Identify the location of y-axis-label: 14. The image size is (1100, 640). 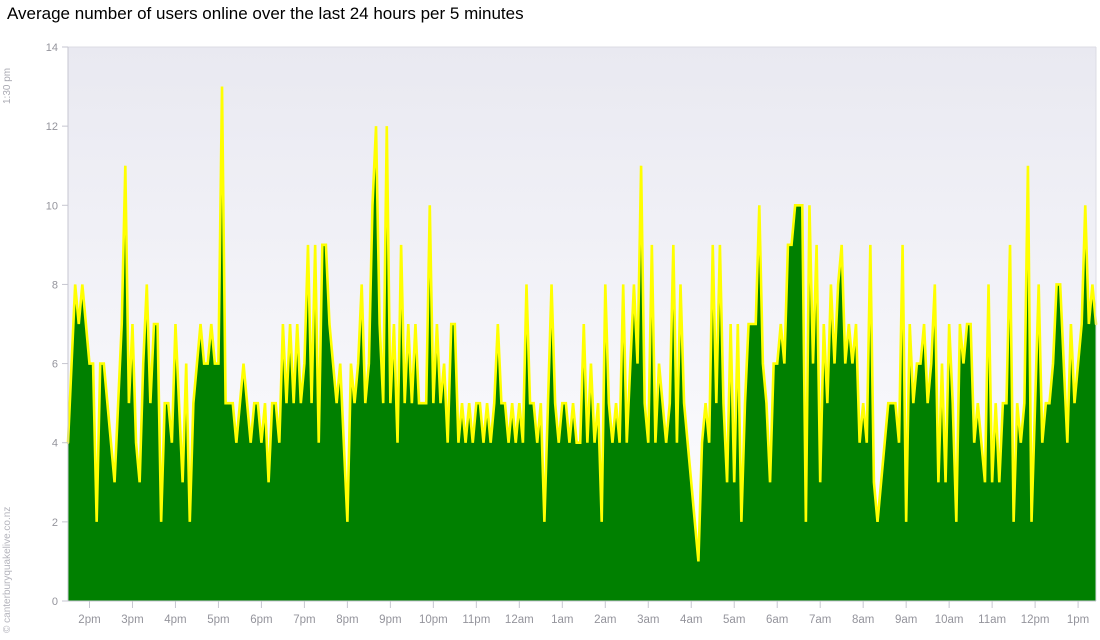
(52, 48).